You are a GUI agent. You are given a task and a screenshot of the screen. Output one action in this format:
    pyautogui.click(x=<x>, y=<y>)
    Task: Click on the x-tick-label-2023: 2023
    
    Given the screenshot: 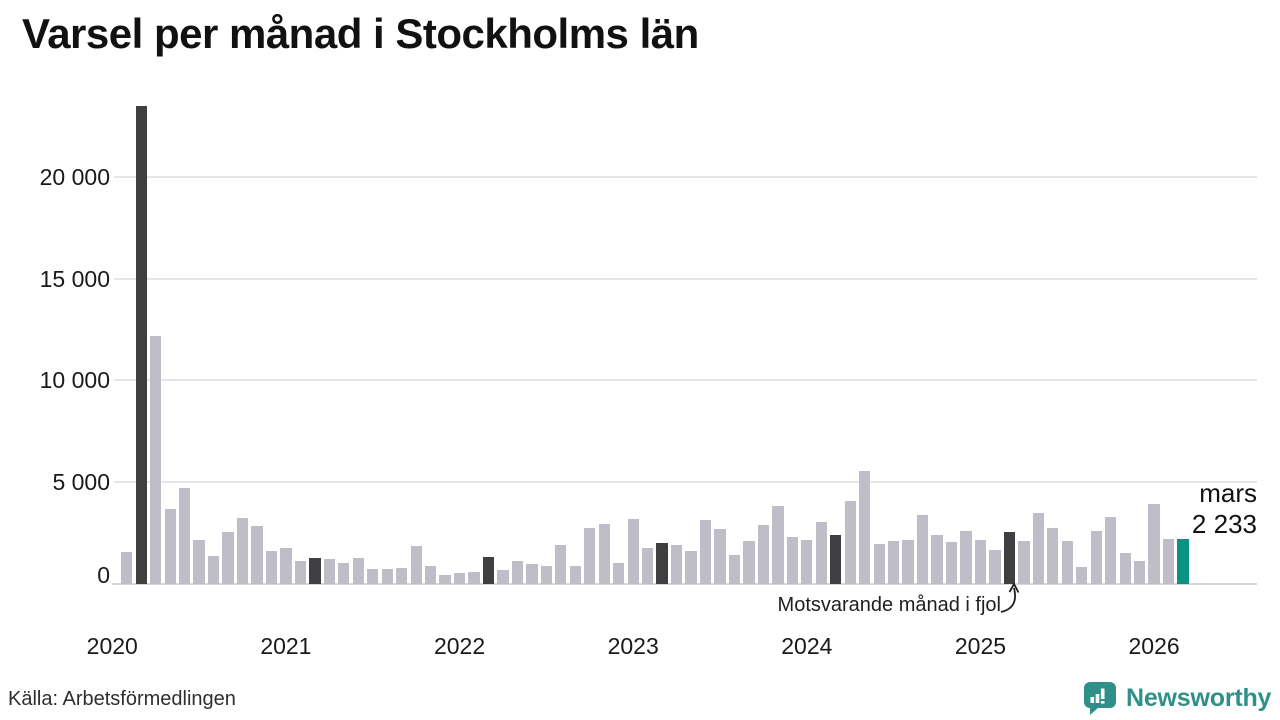 What is the action you would take?
    pyautogui.click(x=633, y=646)
    